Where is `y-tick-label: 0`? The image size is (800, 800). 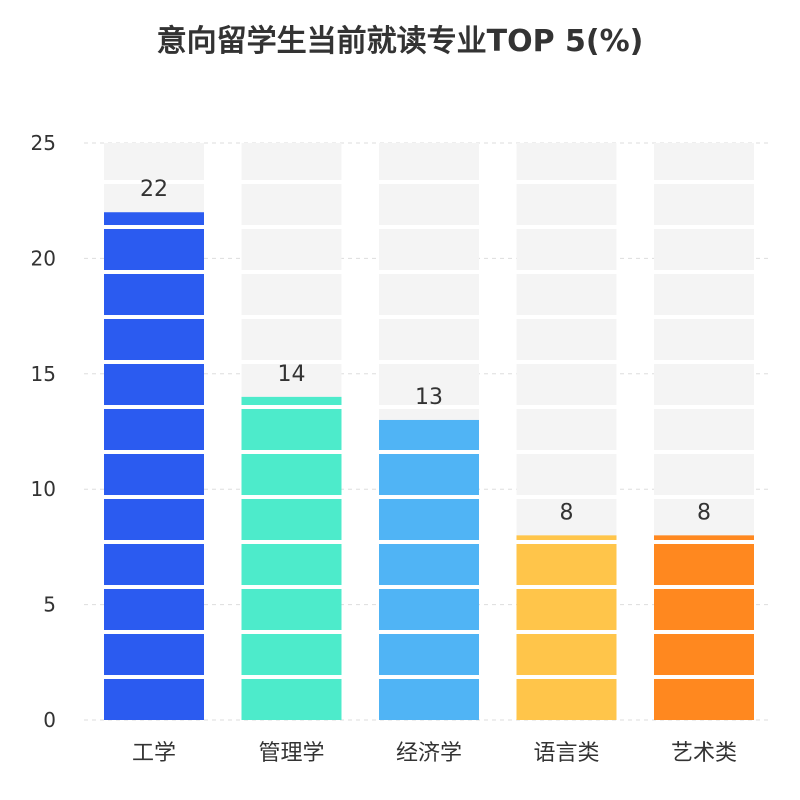
y-tick-label: 0 is located at coordinates (49, 720).